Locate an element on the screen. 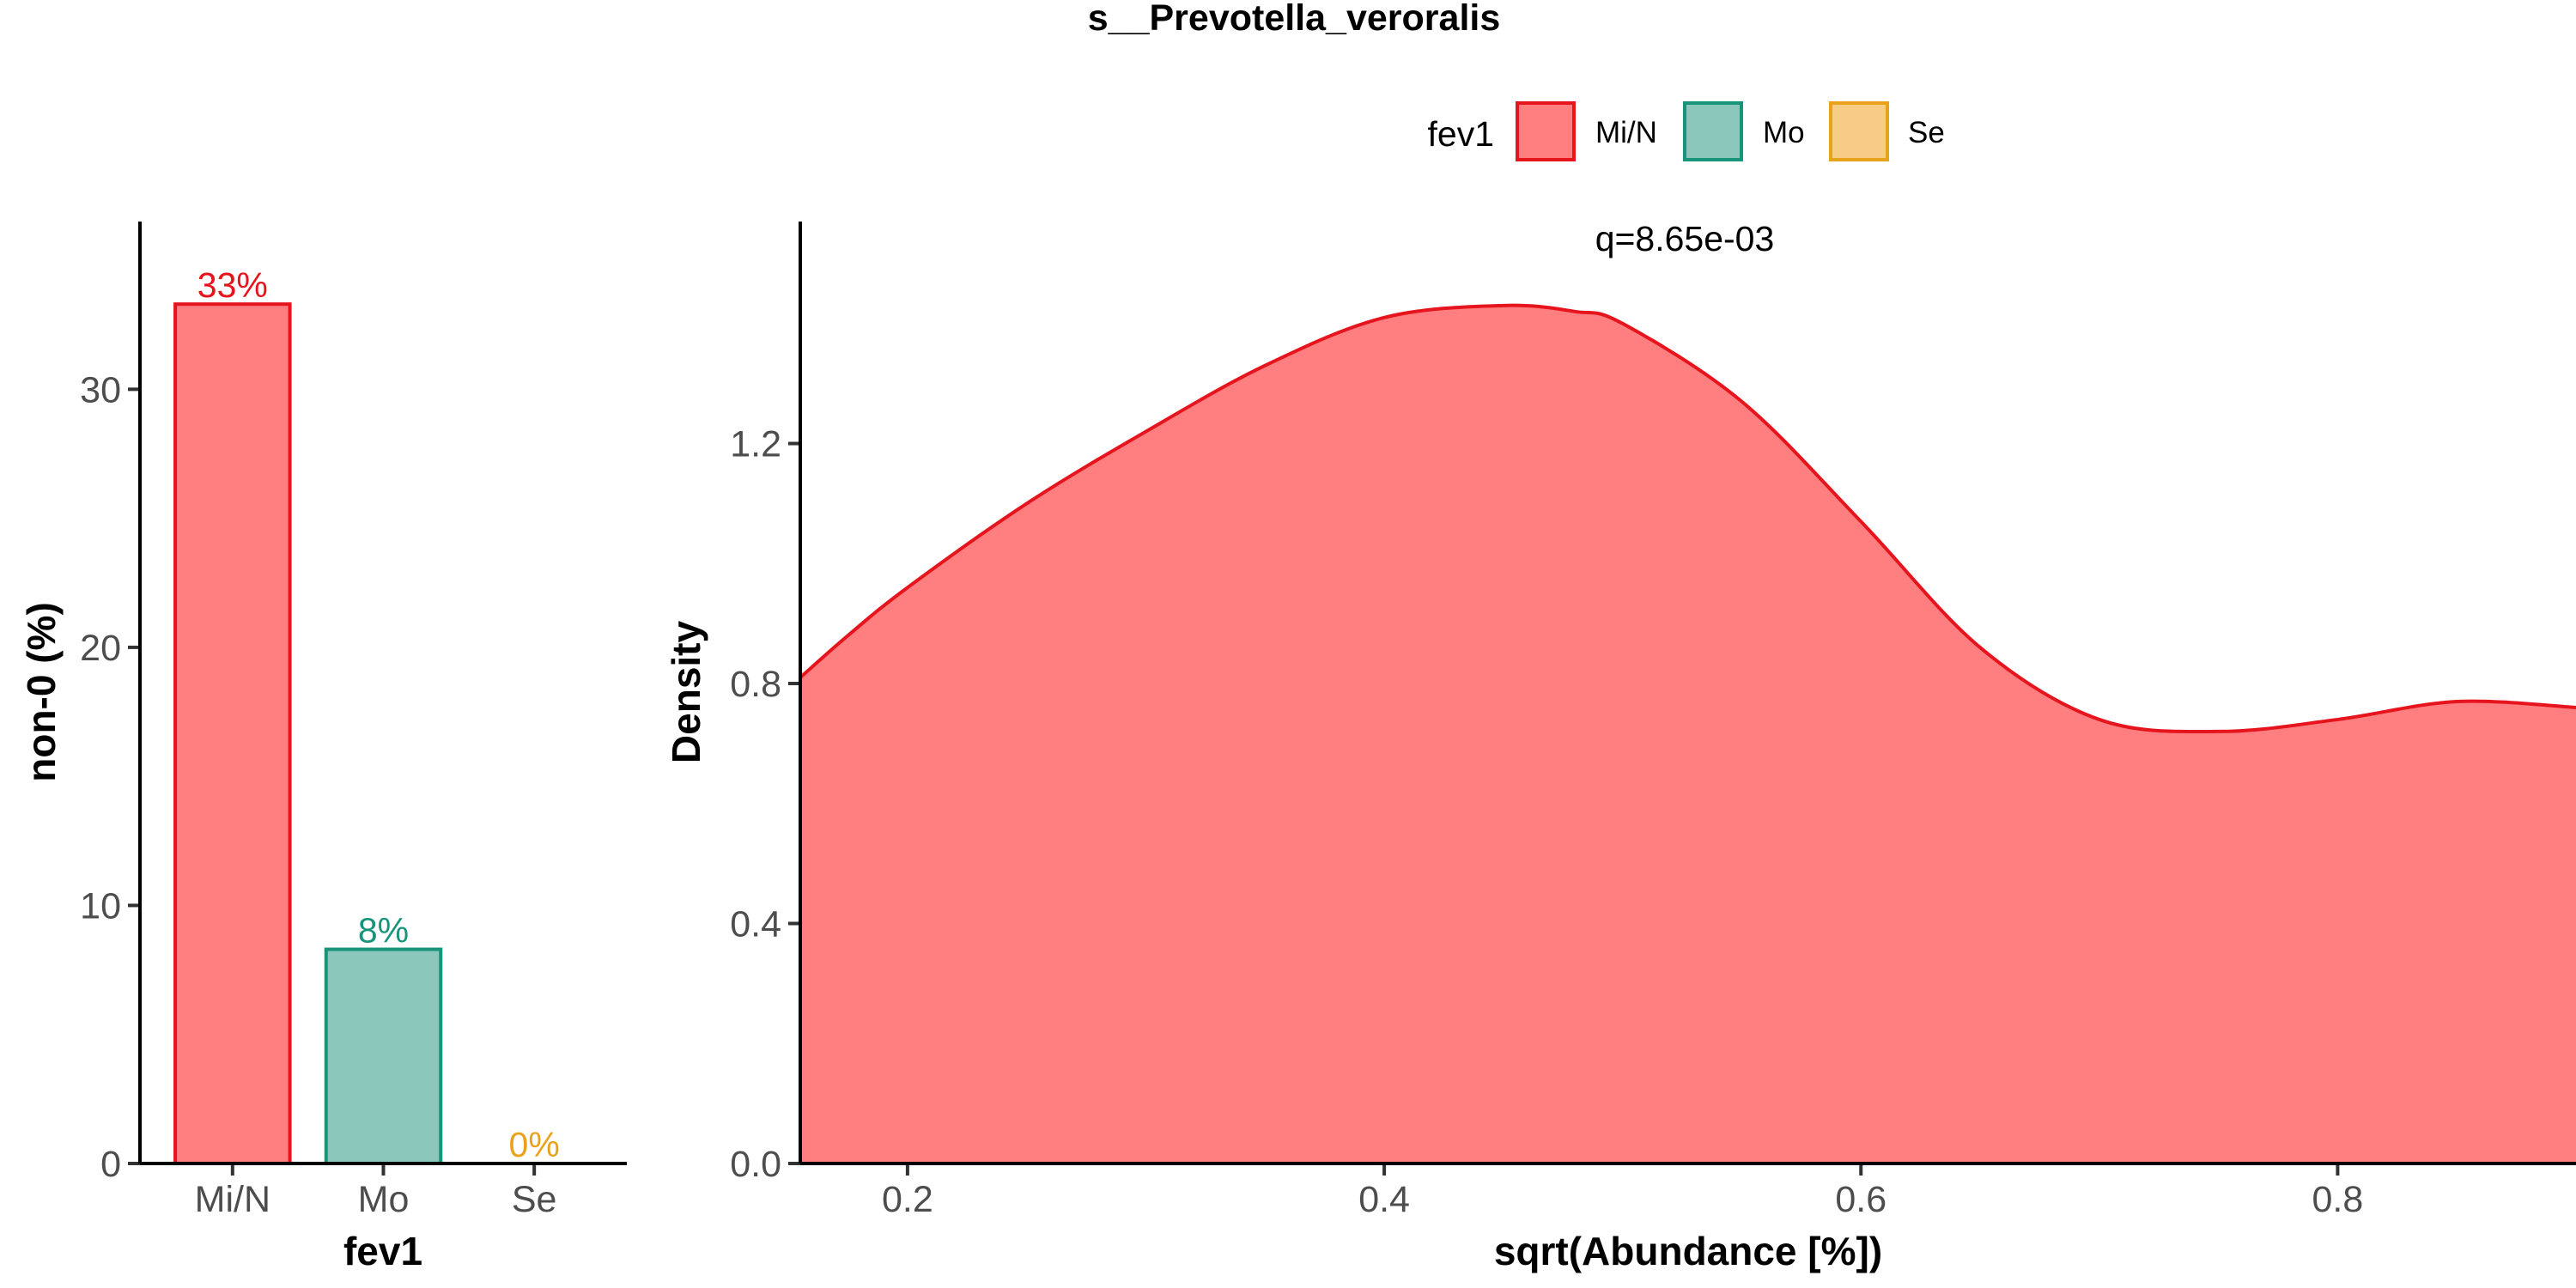  density-x-tick-label: 0.2 is located at coordinates (907, 1199).